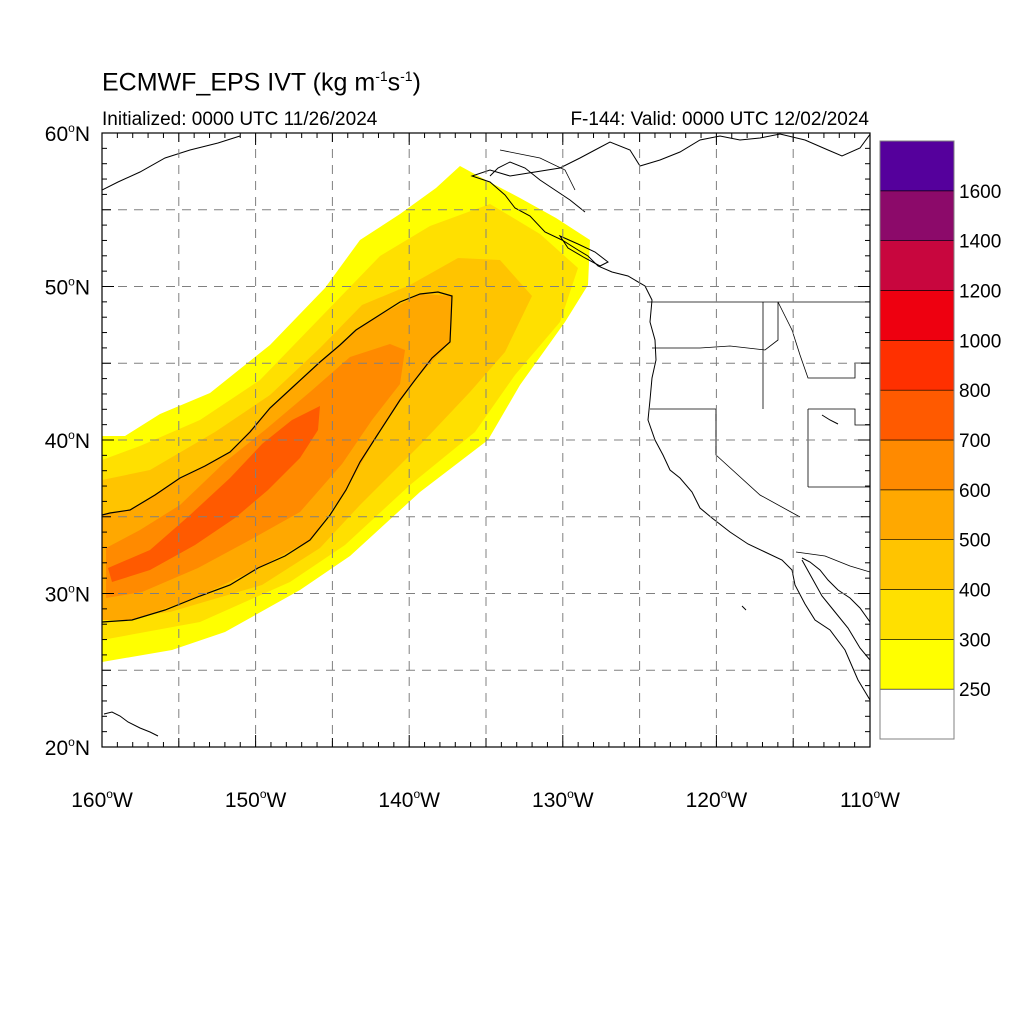 Image resolution: width=1024 pixels, height=1024 pixels. What do you see at coordinates (975, 441) in the screenshot?
I see `colorbar-label: 700` at bounding box center [975, 441].